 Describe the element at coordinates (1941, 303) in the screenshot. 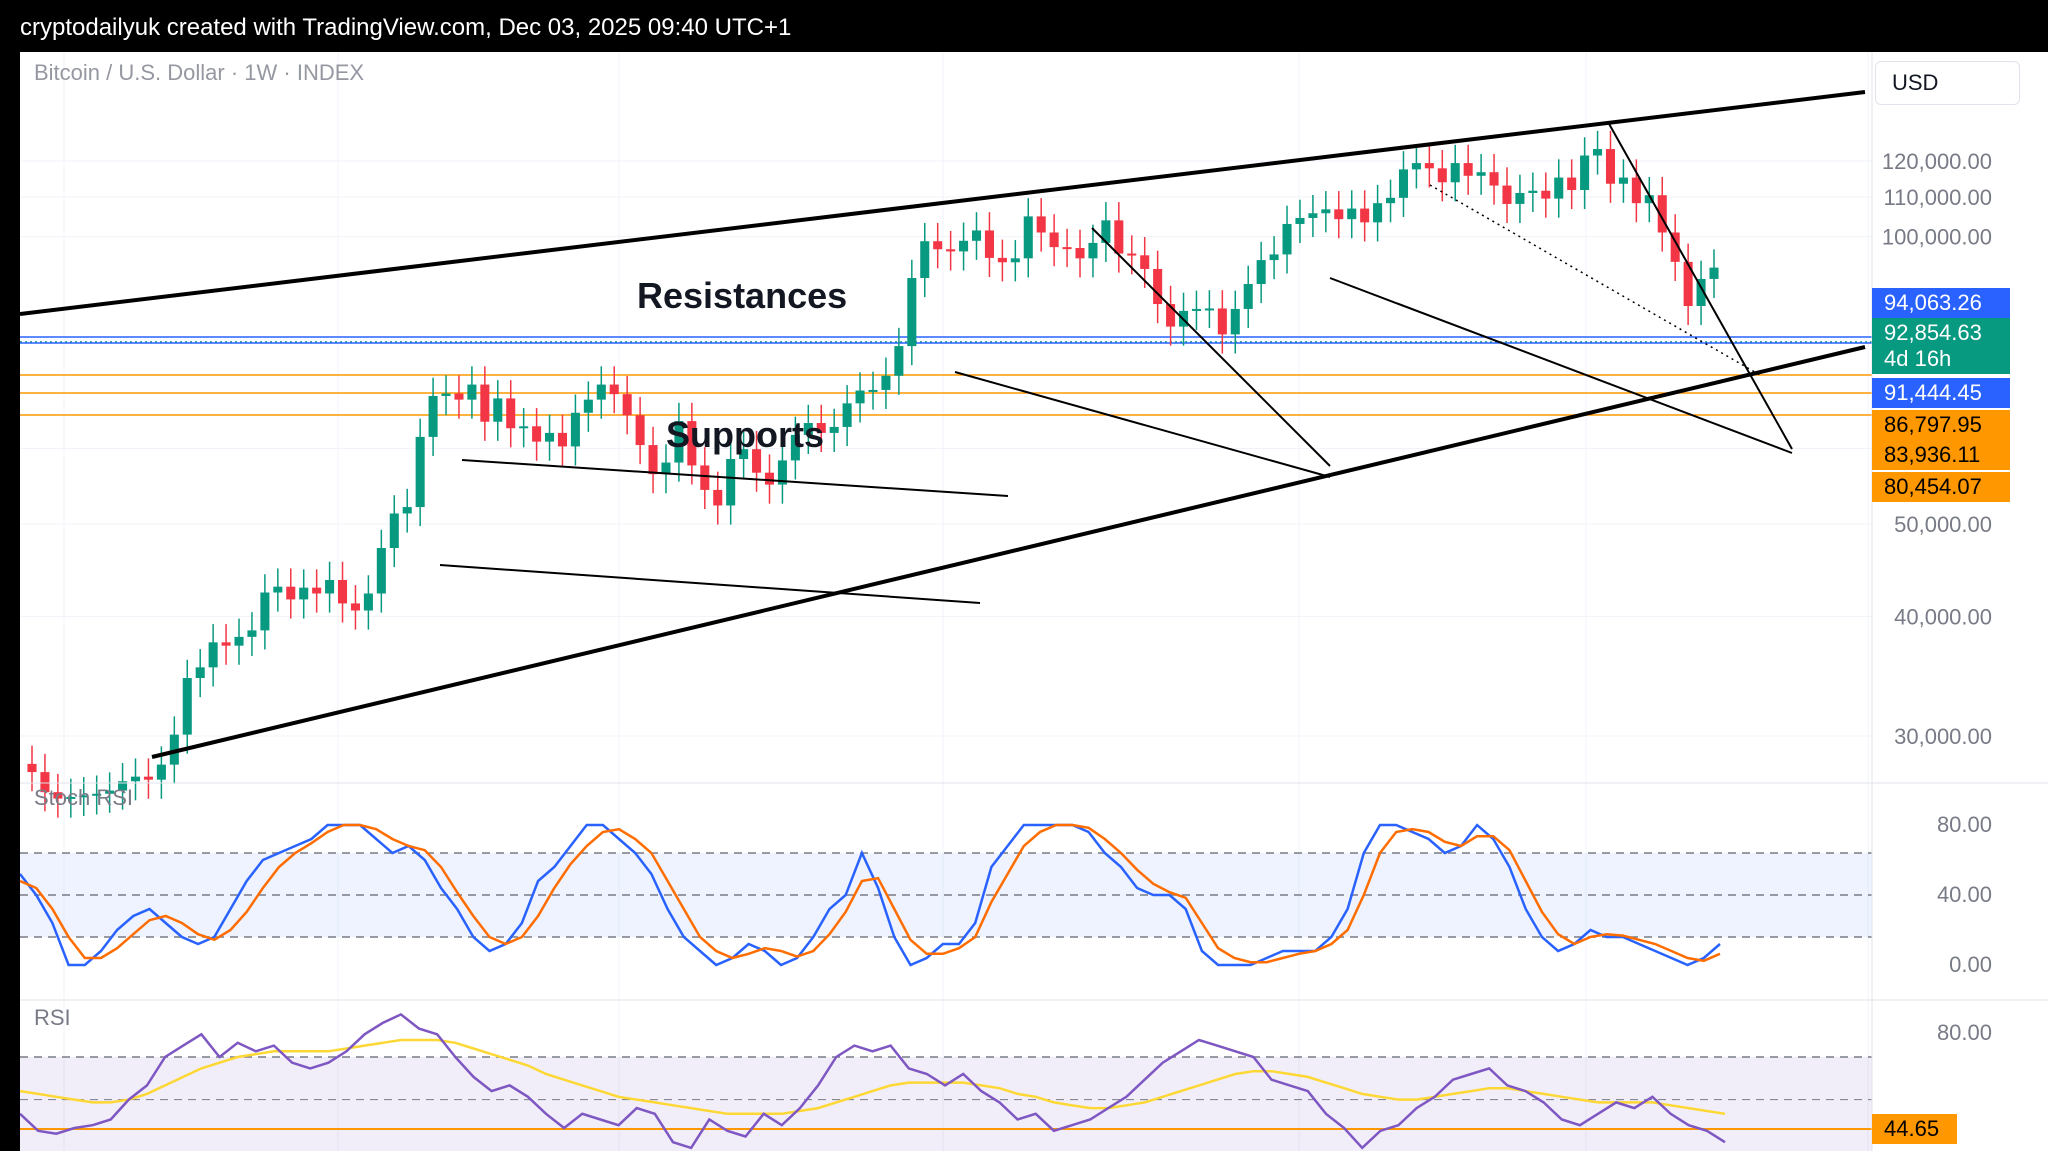

I see `price-label-94063: 94,063.26` at that location.